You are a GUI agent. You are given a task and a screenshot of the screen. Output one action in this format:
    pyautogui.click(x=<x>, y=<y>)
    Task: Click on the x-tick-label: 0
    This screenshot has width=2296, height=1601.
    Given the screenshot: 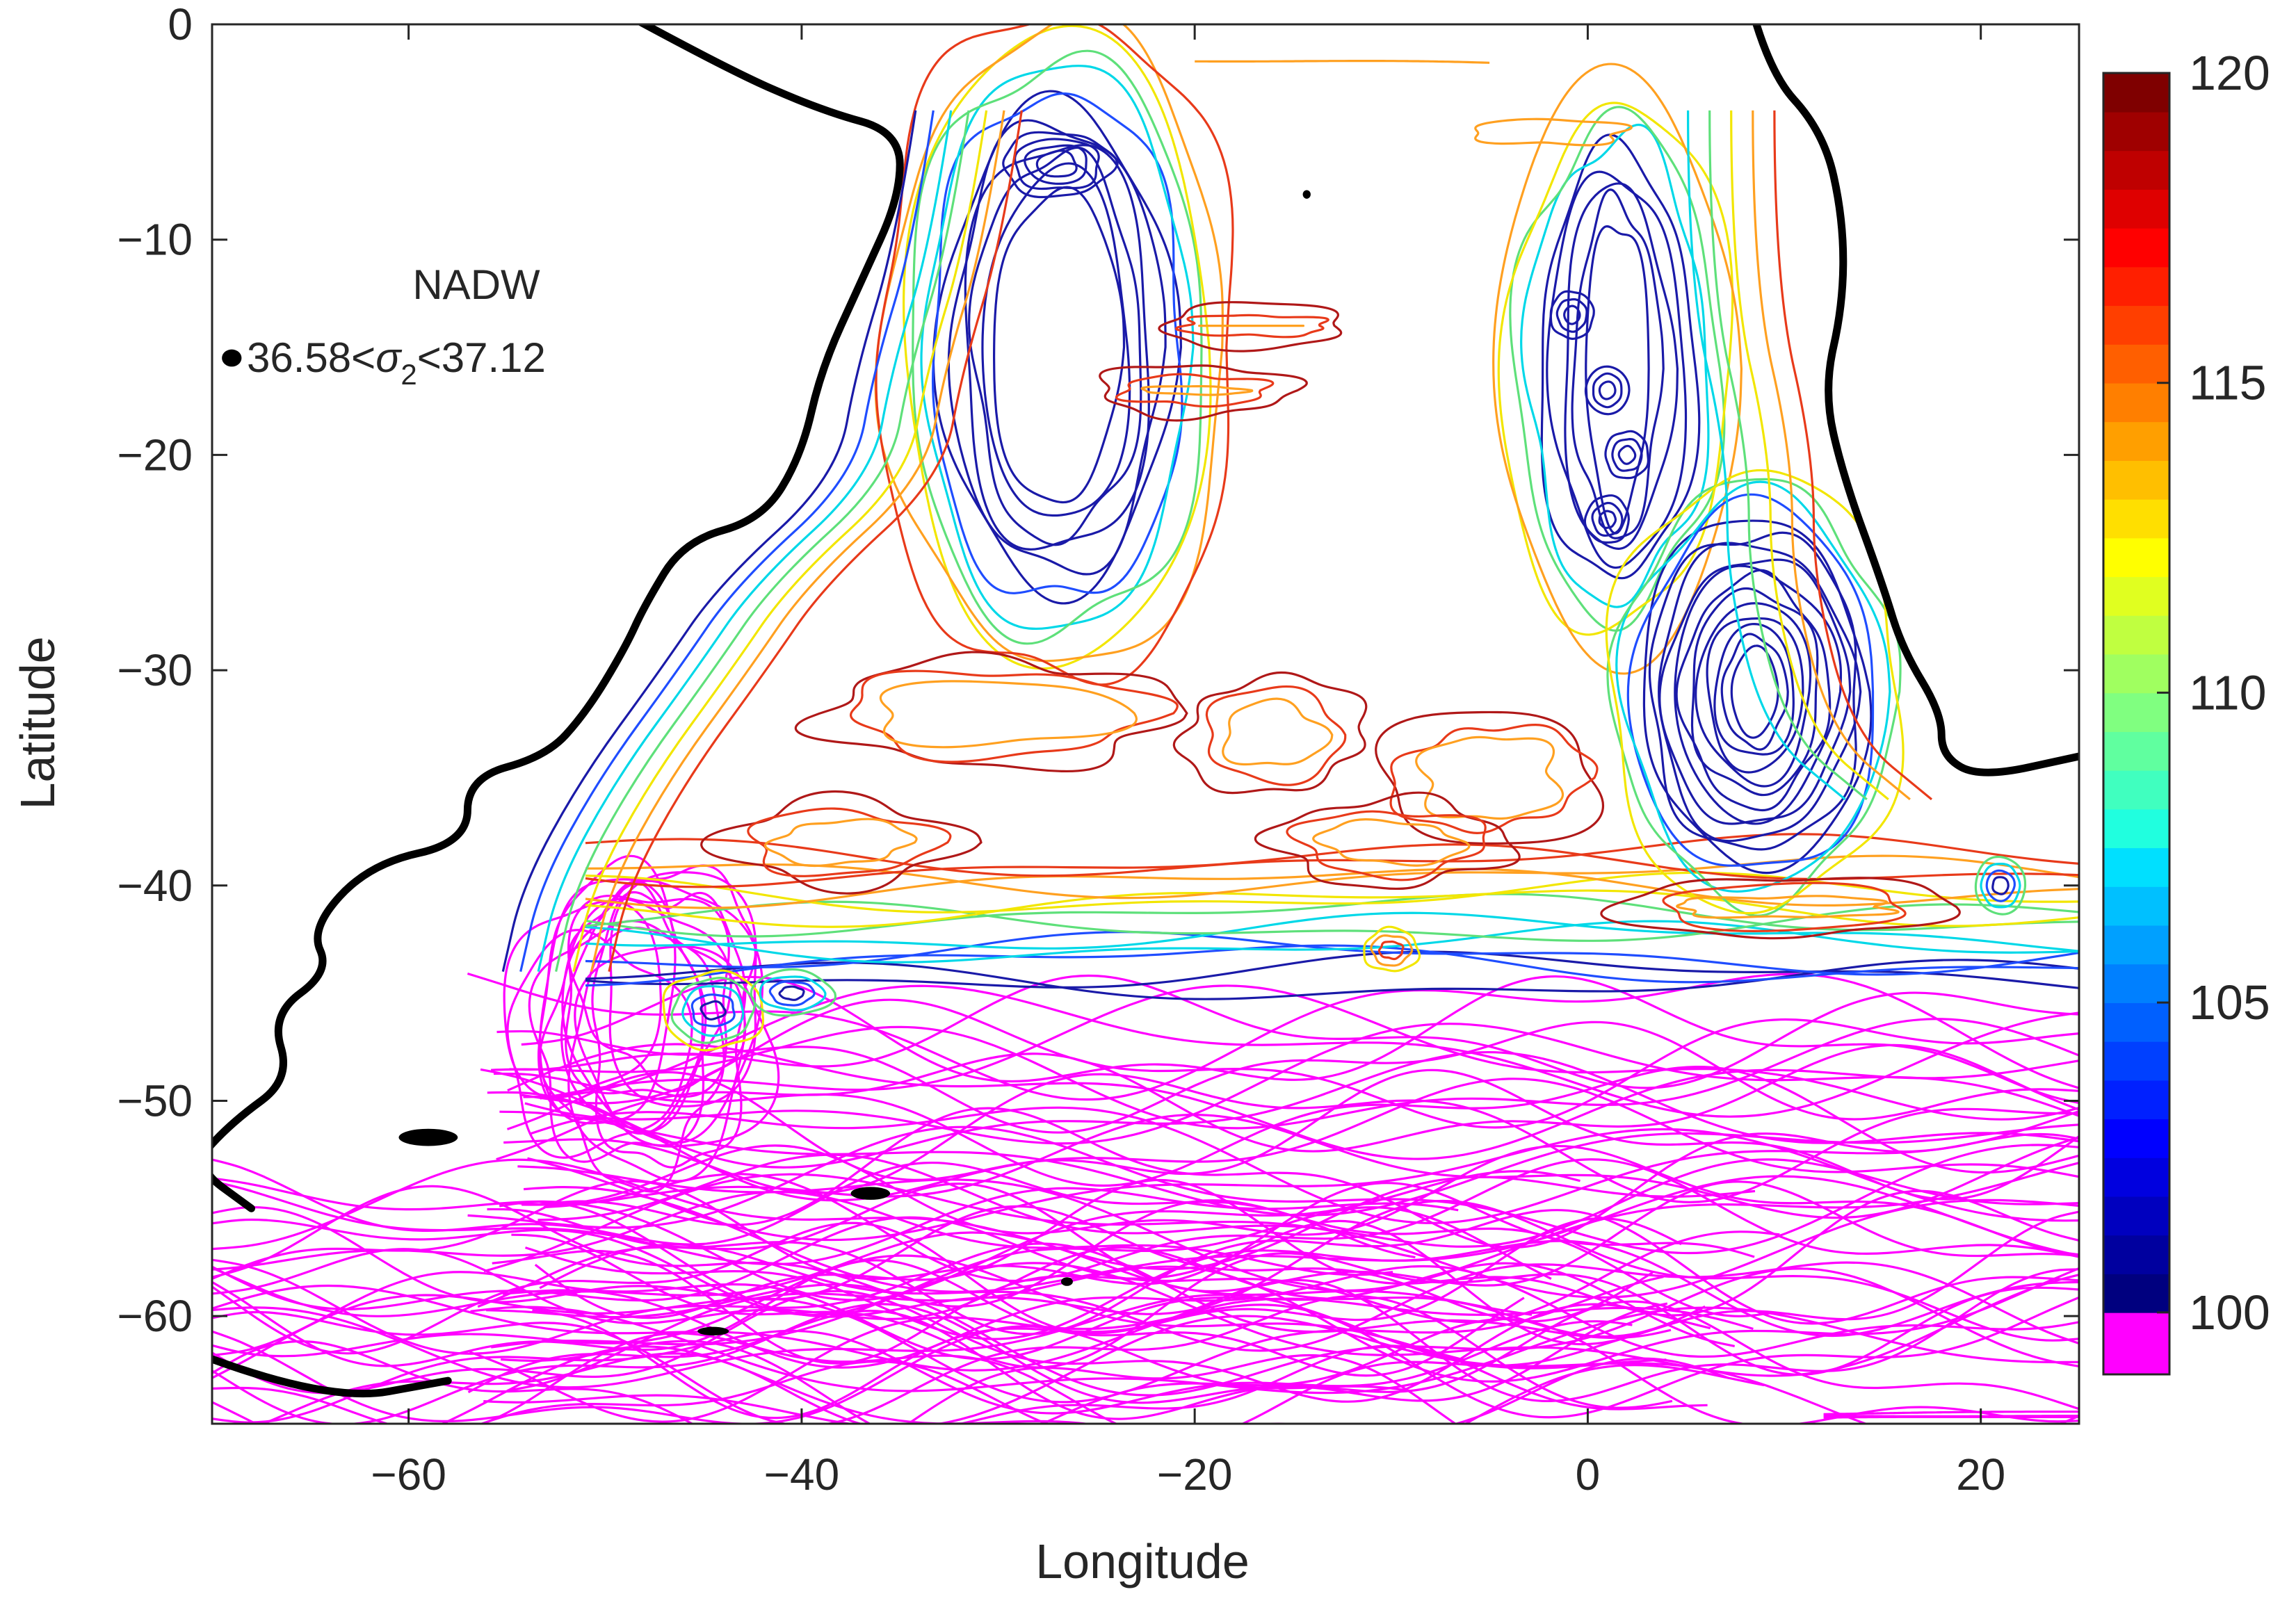 What is the action you would take?
    pyautogui.click(x=1589, y=1474)
    